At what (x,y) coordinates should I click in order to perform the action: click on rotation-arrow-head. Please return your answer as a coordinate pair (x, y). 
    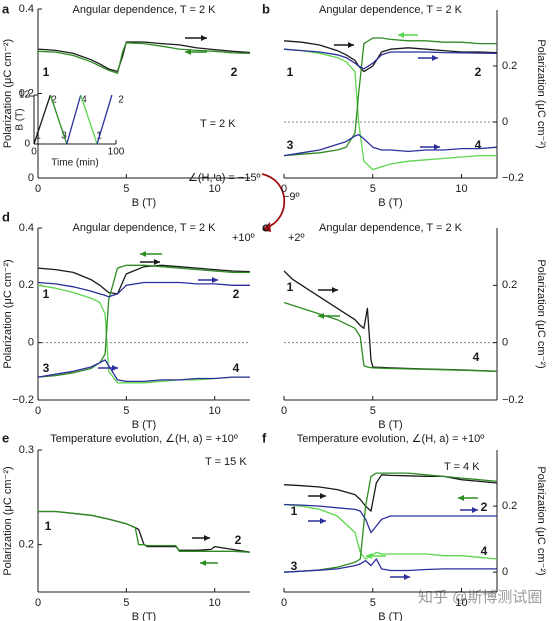
    Looking at the image, I should click on (266, 227).